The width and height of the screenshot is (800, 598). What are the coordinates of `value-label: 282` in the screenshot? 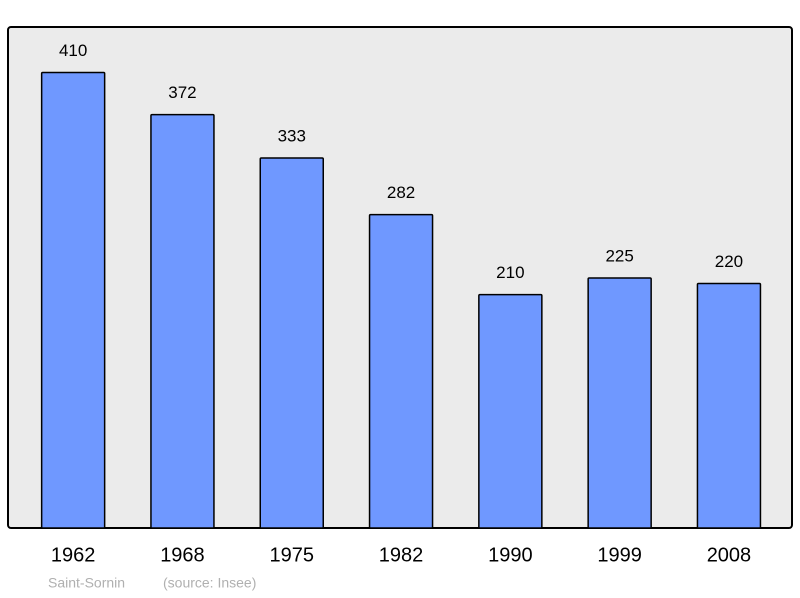 It's located at (401, 192).